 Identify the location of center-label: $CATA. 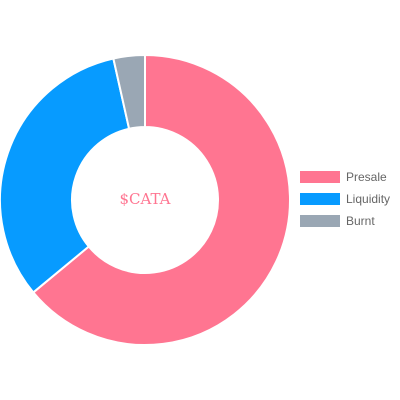
(144, 199).